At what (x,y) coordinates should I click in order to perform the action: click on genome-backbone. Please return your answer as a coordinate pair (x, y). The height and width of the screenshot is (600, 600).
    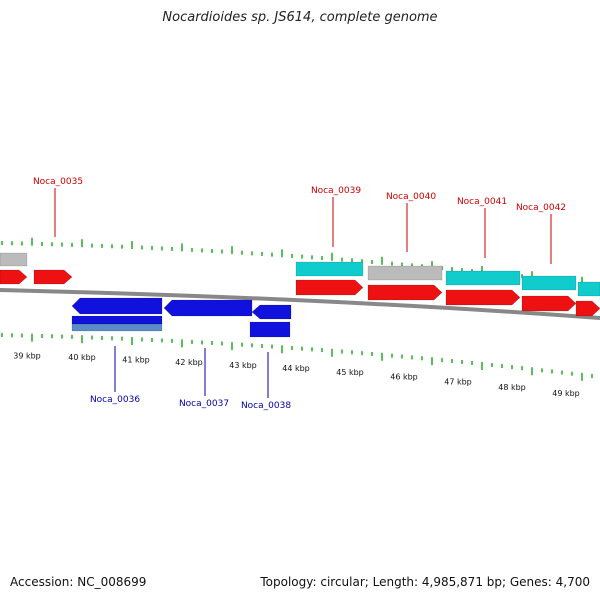
    Looking at the image, I should click on (300, 304).